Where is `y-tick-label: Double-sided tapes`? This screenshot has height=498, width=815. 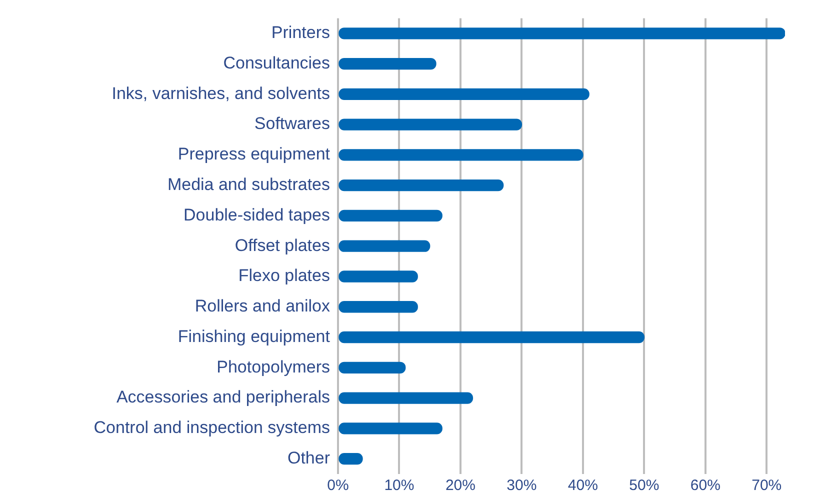 y-tick-label: Double-sided tapes is located at coordinates (257, 214).